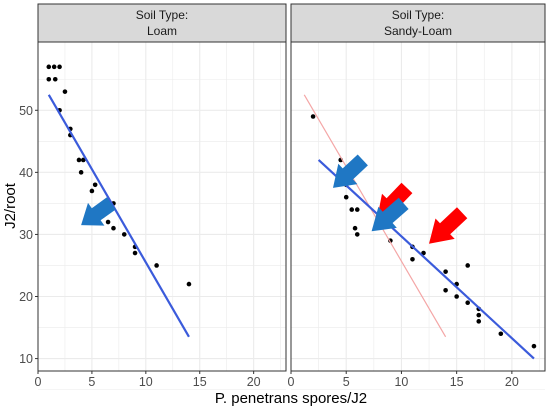 Image resolution: width=550 pixels, height=410 pixels. I want to click on y-tick-label: 30, so click(26, 235).